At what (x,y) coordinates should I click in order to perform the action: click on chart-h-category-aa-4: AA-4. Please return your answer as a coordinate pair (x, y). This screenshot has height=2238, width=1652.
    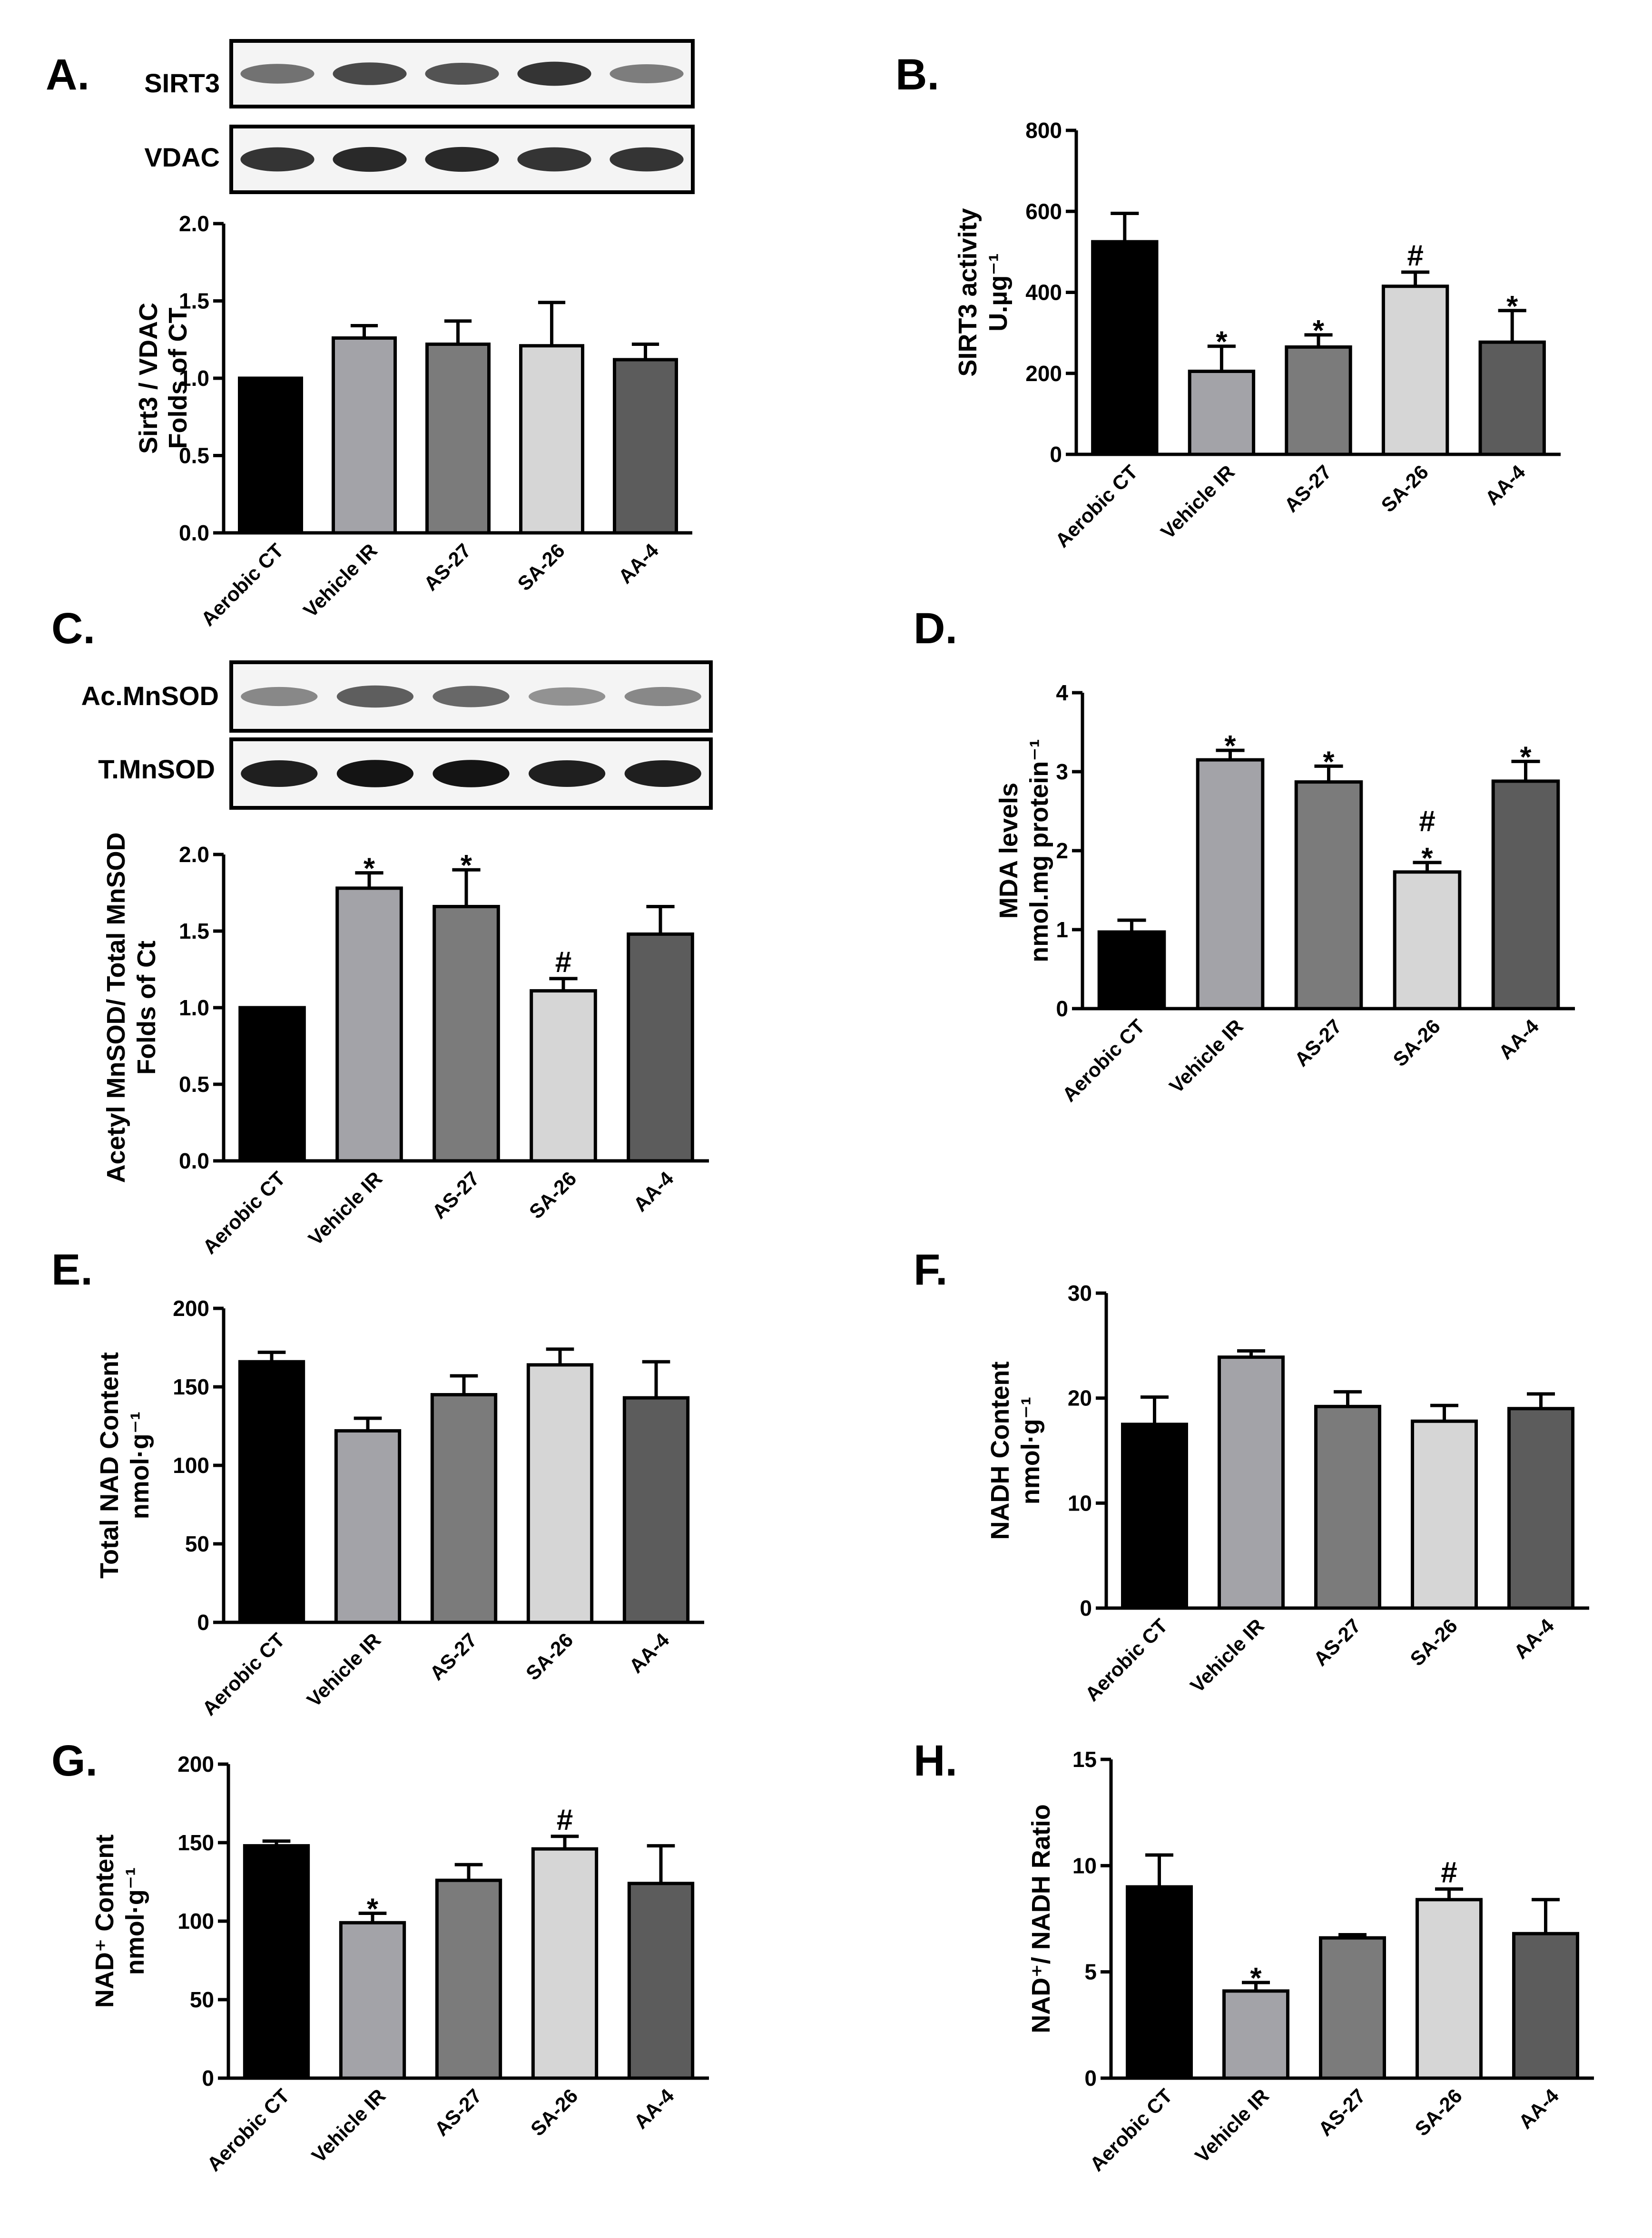
    Looking at the image, I should click on (1539, 2109).